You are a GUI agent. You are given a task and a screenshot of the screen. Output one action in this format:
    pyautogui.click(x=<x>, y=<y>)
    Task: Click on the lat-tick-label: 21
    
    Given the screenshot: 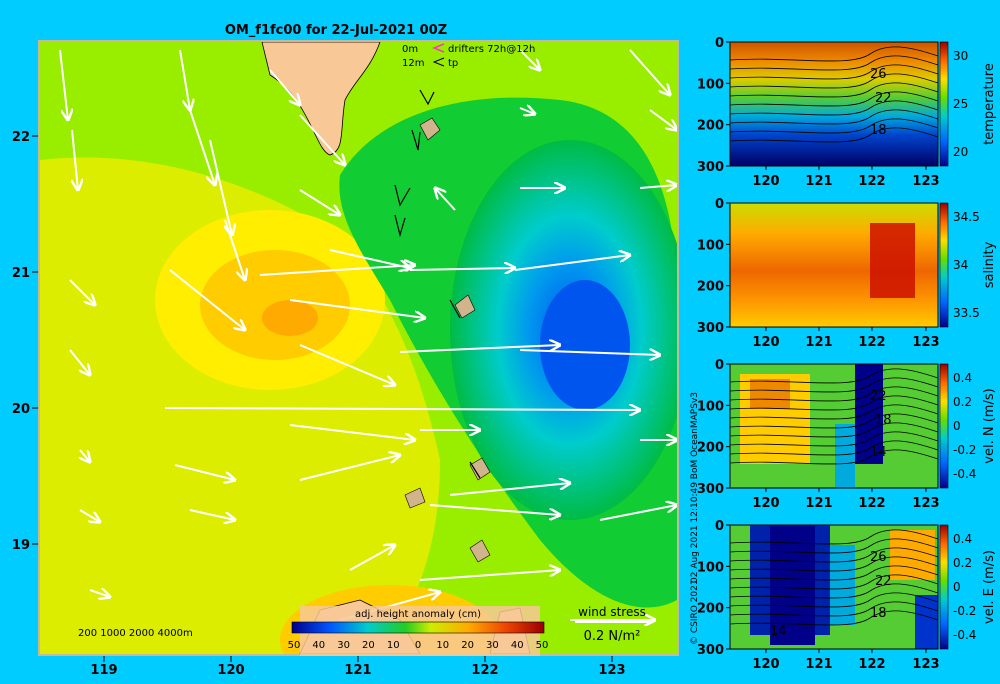 What is the action you would take?
    pyautogui.click(x=21, y=273)
    